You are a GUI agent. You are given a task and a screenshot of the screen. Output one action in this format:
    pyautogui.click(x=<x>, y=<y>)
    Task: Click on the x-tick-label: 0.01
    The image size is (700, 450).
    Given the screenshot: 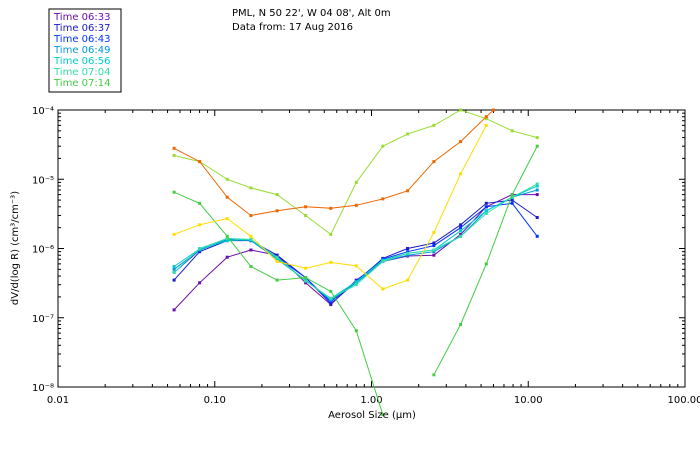 What is the action you would take?
    pyautogui.click(x=58, y=400)
    